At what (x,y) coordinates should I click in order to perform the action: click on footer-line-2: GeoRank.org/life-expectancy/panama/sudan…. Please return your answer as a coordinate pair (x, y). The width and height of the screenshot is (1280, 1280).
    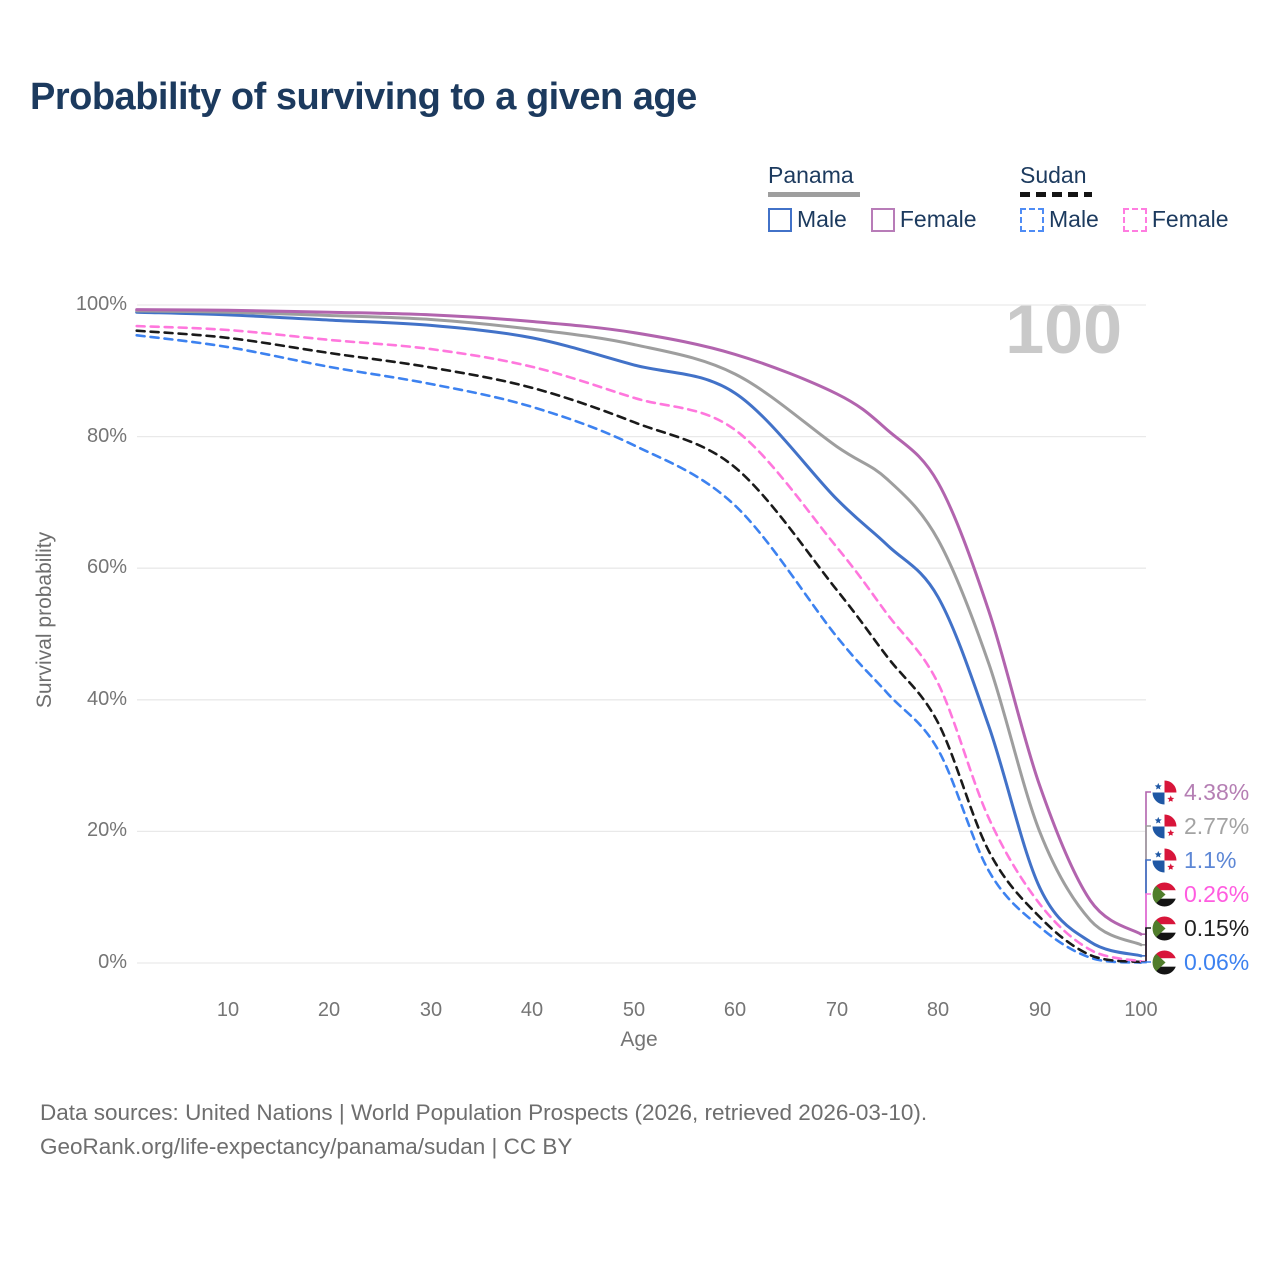
    Looking at the image, I should click on (306, 1146).